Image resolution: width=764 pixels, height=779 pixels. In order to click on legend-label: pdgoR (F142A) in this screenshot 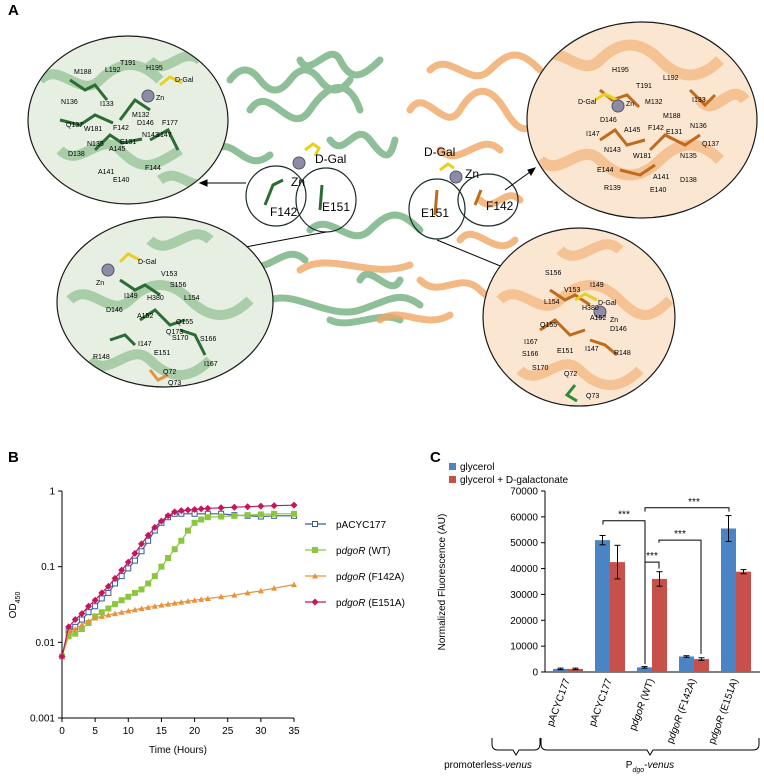, I will do `click(370, 577)`.